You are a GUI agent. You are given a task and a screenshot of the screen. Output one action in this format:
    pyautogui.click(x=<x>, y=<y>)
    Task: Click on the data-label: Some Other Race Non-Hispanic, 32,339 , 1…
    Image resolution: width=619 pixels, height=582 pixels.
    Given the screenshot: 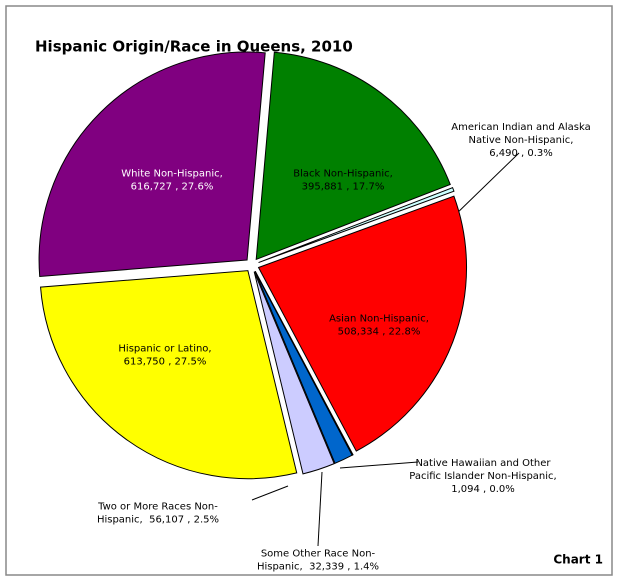 What is the action you would take?
    pyautogui.click(x=318, y=561)
    